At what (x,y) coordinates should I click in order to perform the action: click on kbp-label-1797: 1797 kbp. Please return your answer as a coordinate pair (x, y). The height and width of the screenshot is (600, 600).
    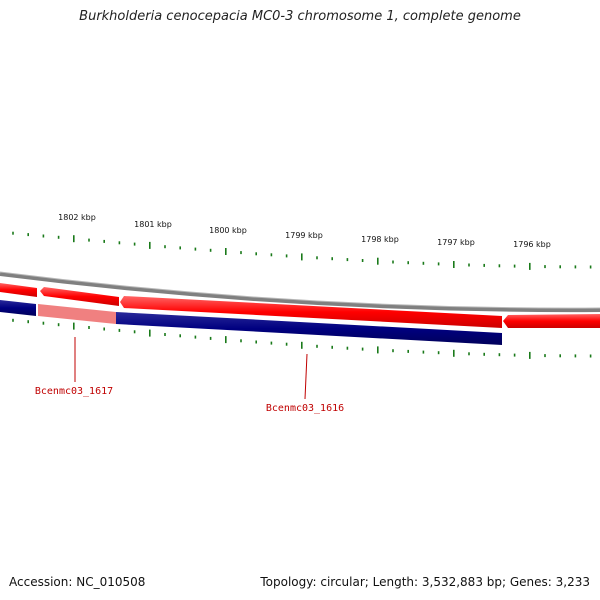
    Looking at the image, I should click on (456, 242).